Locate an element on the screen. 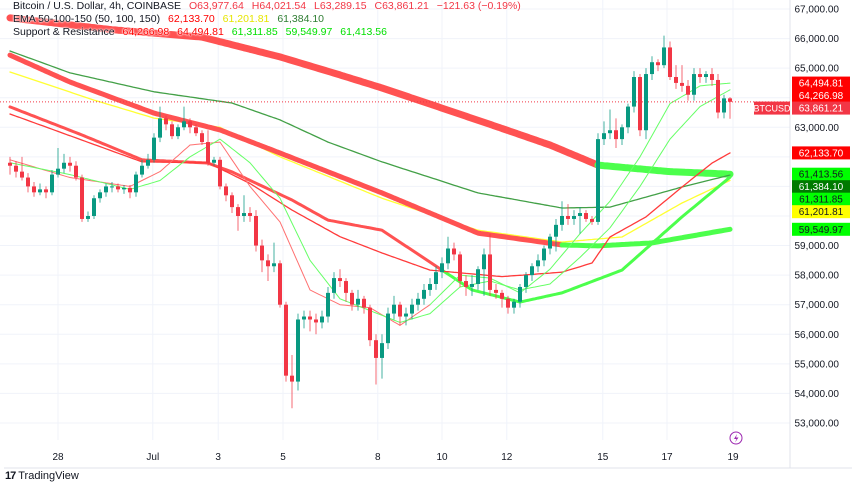 This screenshot has width=852, height=485. lightning-icon is located at coordinates (736, 438).